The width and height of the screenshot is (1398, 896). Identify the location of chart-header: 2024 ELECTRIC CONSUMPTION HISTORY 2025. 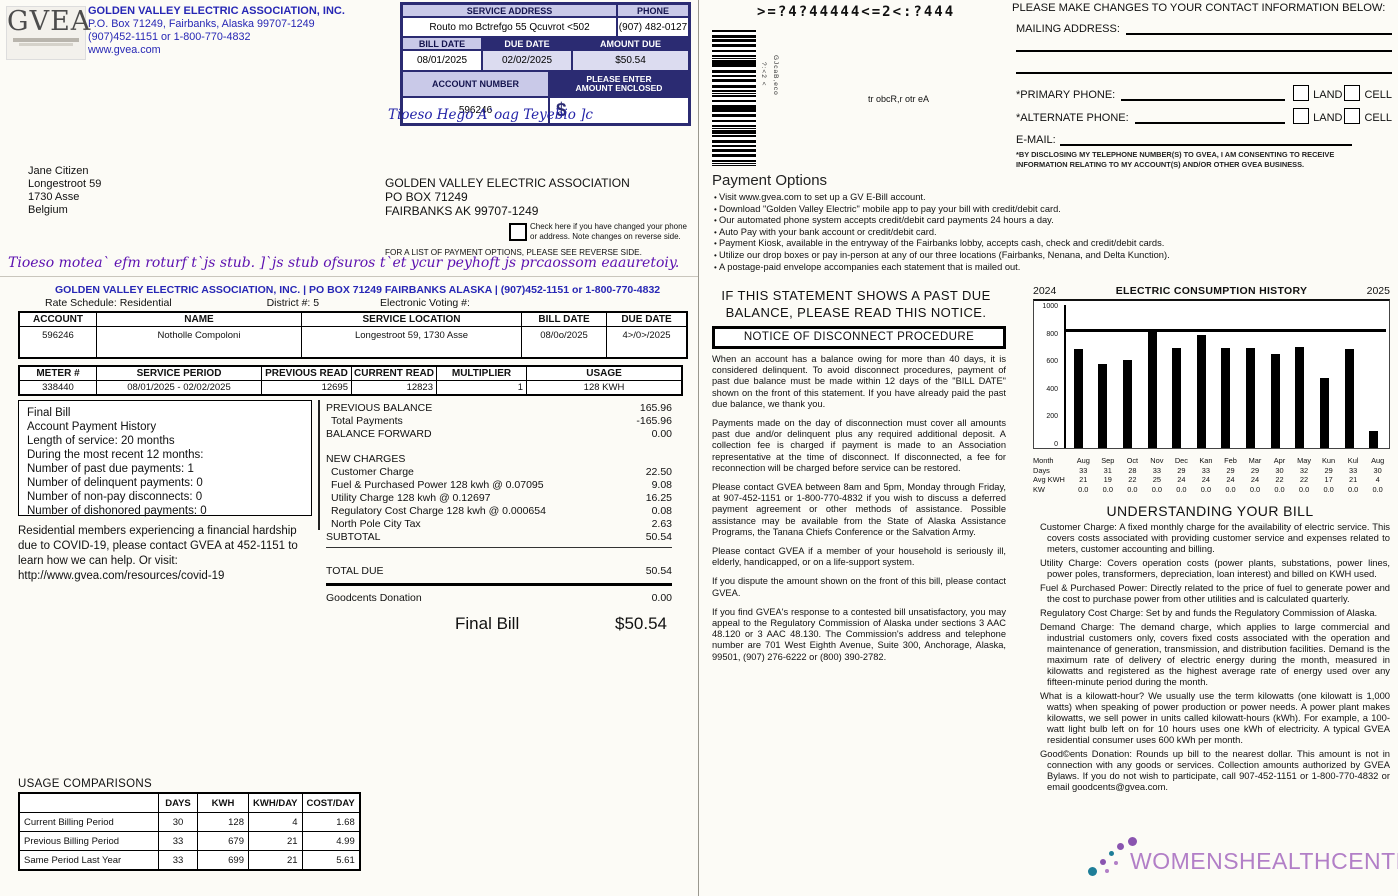
(1211, 291).